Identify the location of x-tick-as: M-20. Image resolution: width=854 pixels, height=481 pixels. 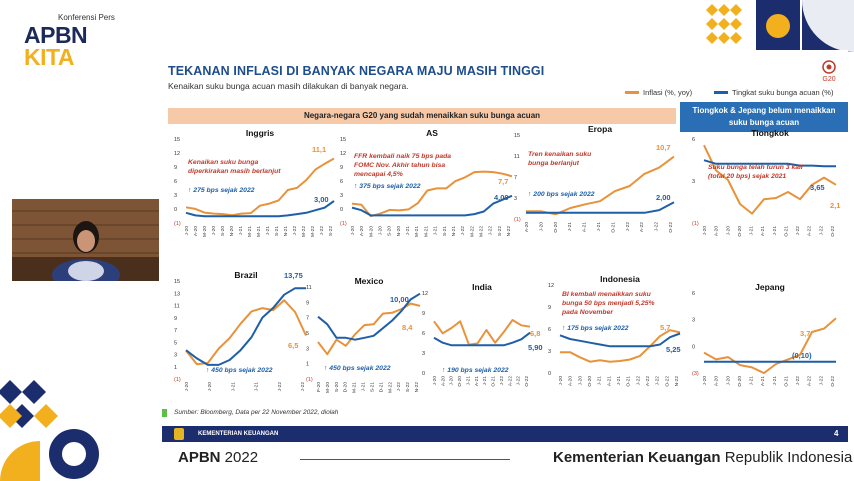
(371, 231).